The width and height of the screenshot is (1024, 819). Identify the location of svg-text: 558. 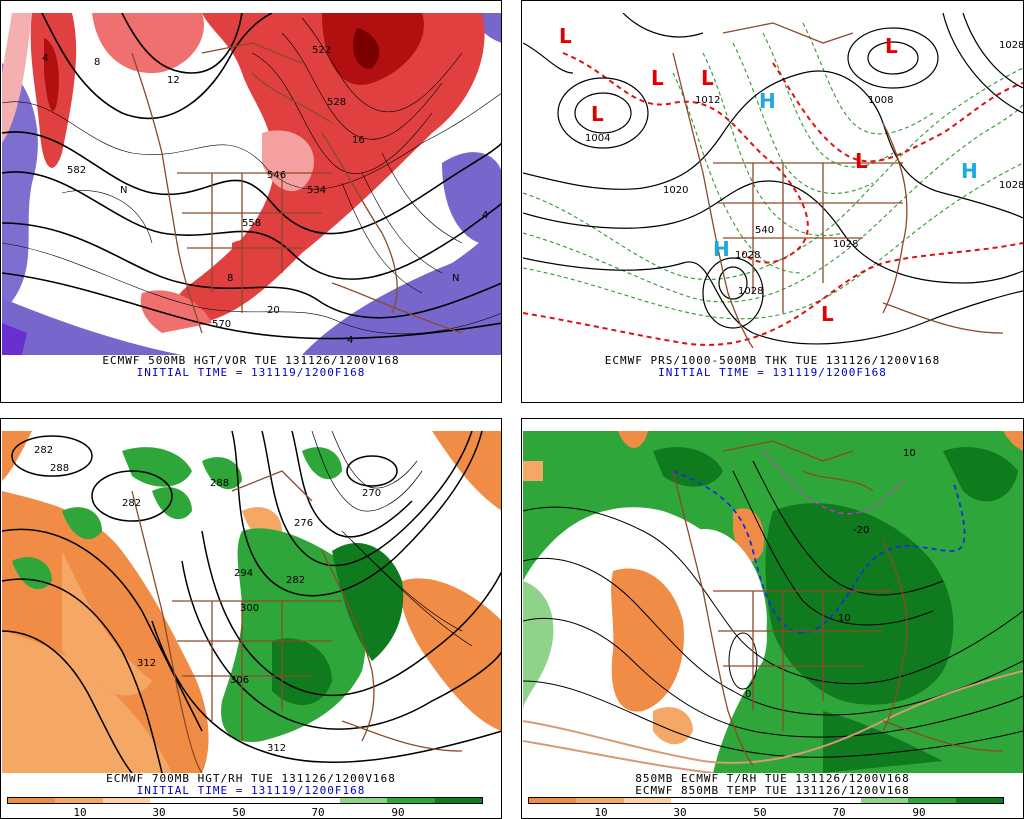
(251, 223).